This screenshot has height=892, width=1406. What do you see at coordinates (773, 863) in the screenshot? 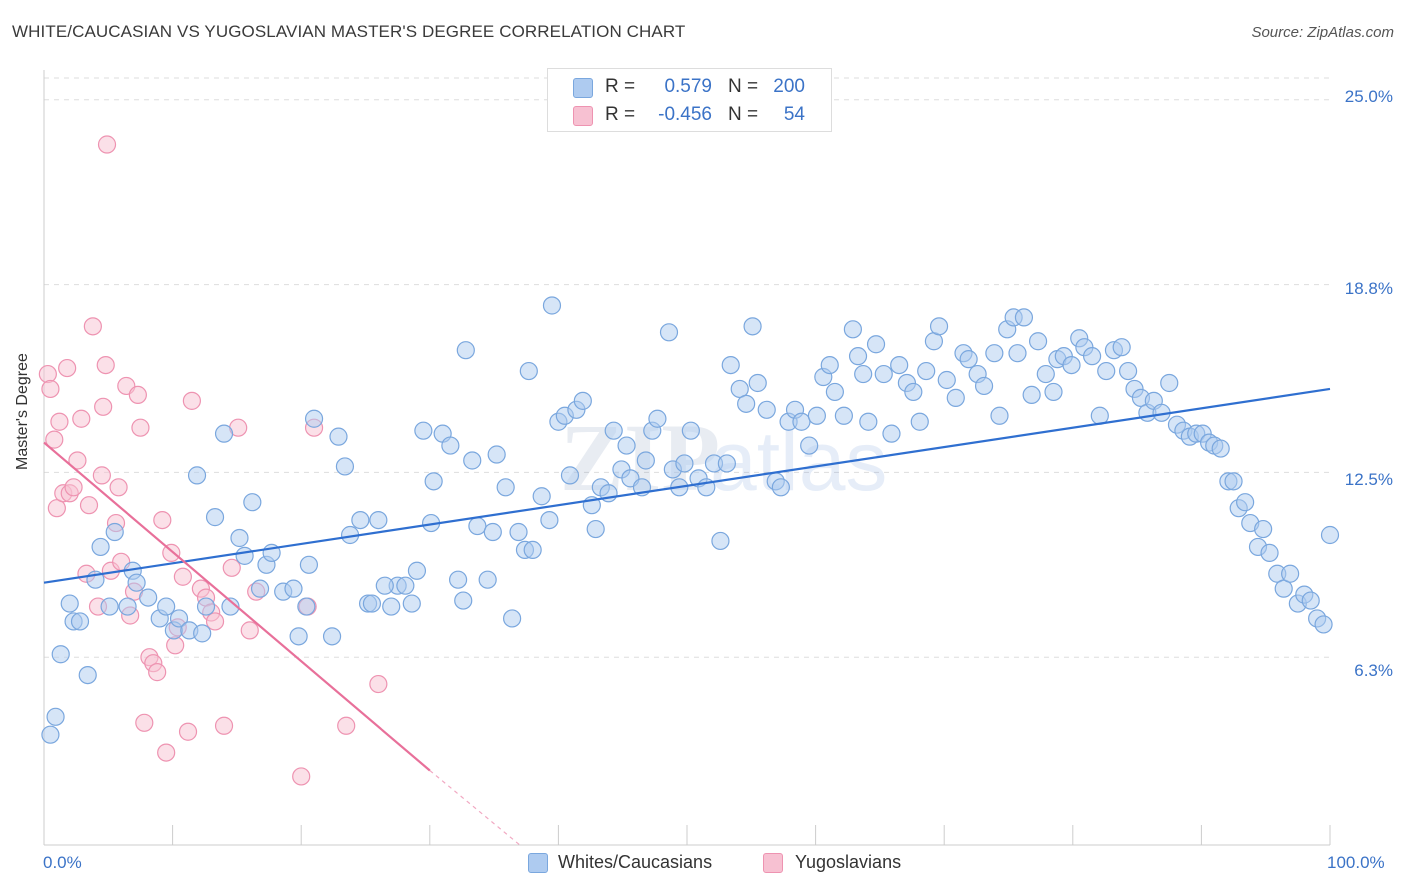
I see `legend-swatch-yugoslavians` at bounding box center [773, 863].